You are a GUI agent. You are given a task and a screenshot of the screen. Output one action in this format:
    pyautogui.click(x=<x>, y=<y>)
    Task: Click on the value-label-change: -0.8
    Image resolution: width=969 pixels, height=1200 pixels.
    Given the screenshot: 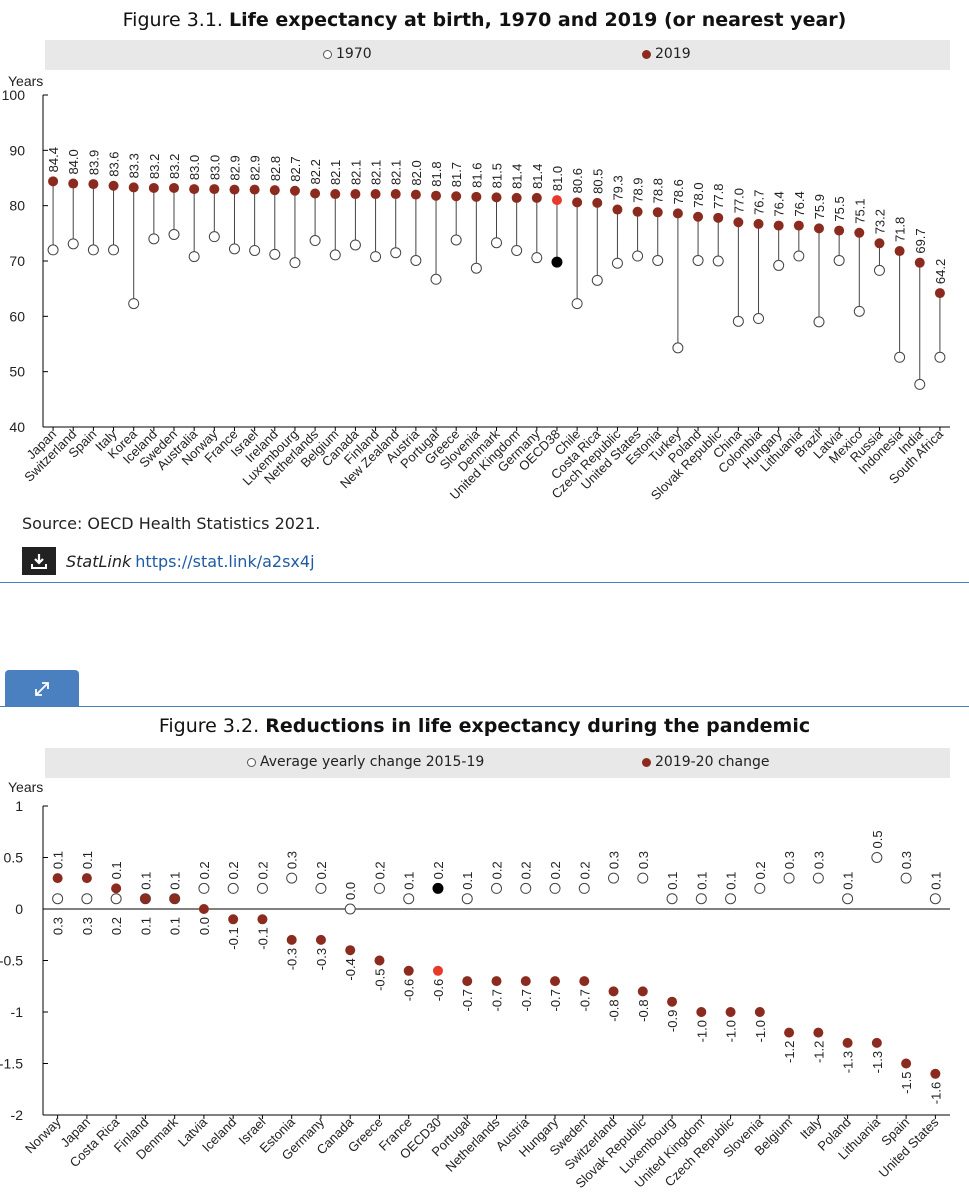 What is the action you would take?
    pyautogui.click(x=614, y=1010)
    